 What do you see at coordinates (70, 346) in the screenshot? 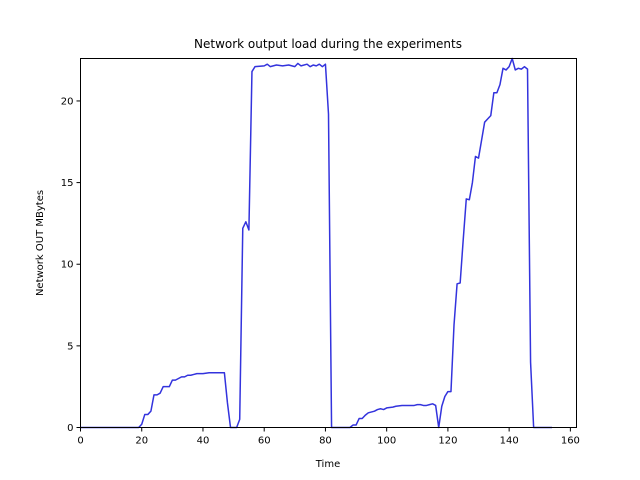
I see `y-tick-label: 5` at bounding box center [70, 346].